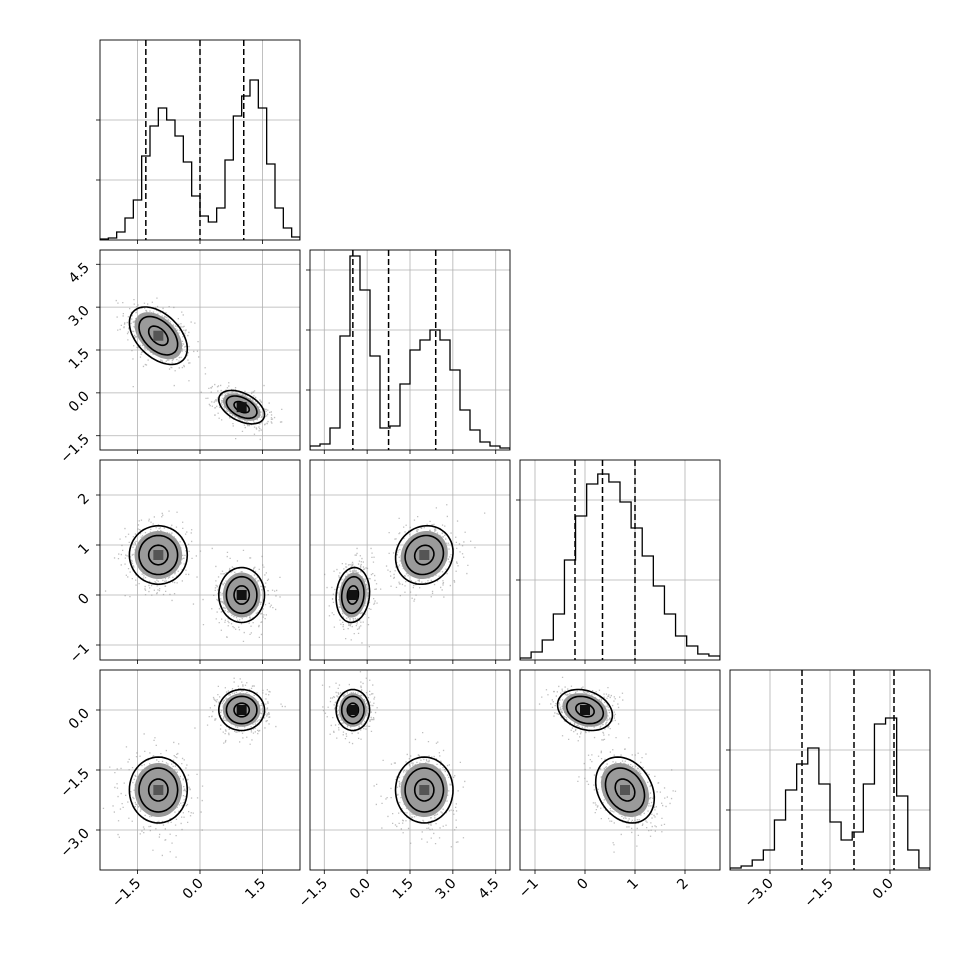 The height and width of the screenshot is (970, 970). What do you see at coordinates (79, 316) in the screenshot?
I see `y-tick-label: 3.0` at bounding box center [79, 316].